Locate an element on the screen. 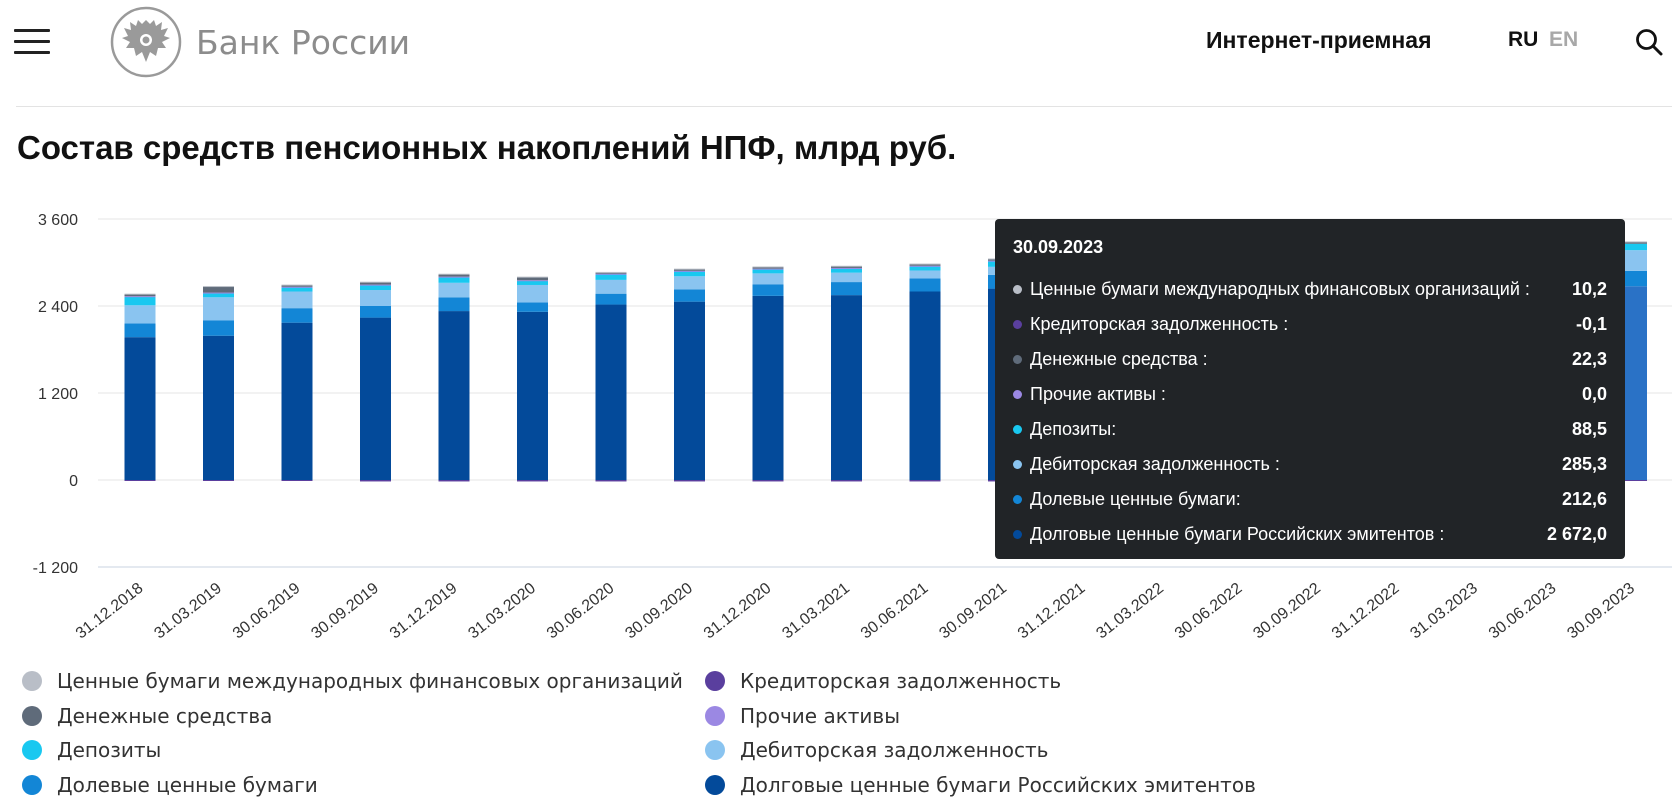 This screenshot has height=811, width=1672. lang-ru-button: RU is located at coordinates (1523, 39).